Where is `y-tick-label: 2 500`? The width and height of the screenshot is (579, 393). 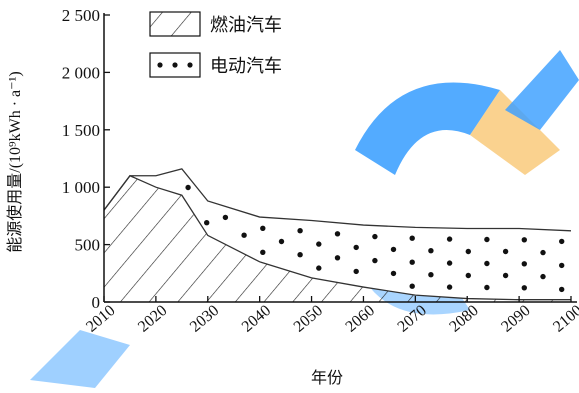 y-tick-label: 2 500 is located at coordinates (81, 15).